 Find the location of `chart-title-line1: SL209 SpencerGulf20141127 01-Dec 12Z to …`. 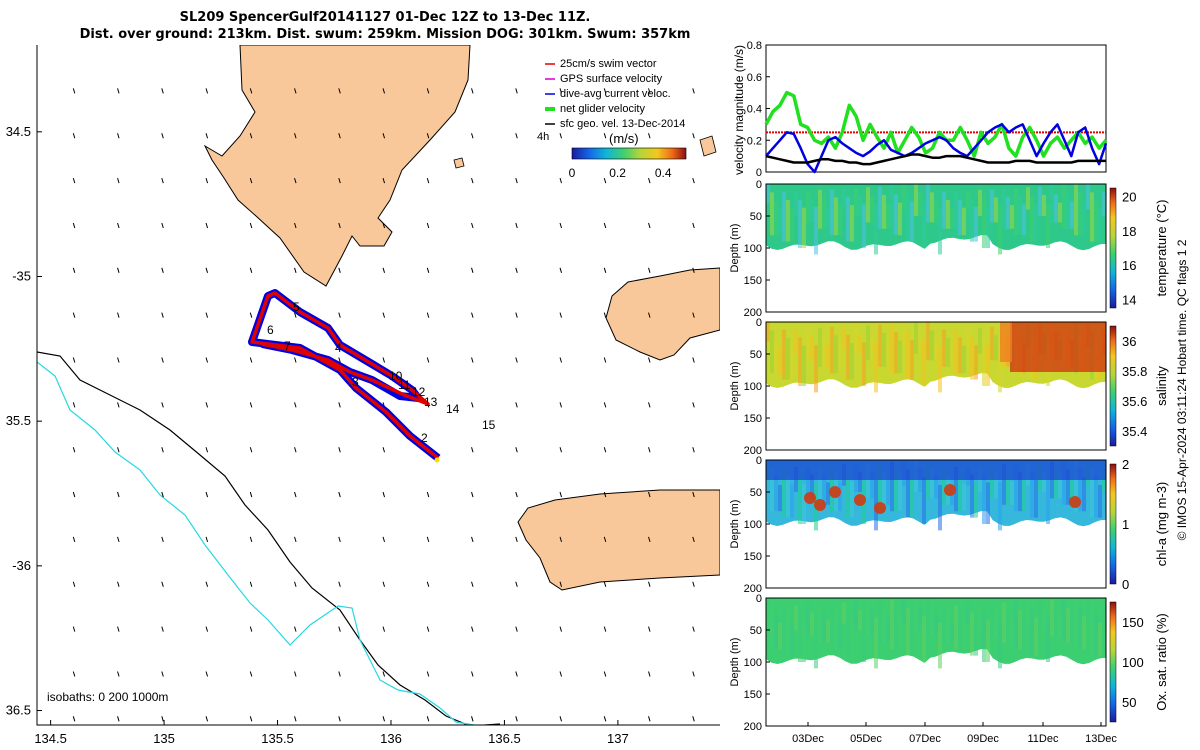

chart-title-line1: SL209 SpencerGulf20141127 01-Dec 12Z to … is located at coordinates (385, 17).